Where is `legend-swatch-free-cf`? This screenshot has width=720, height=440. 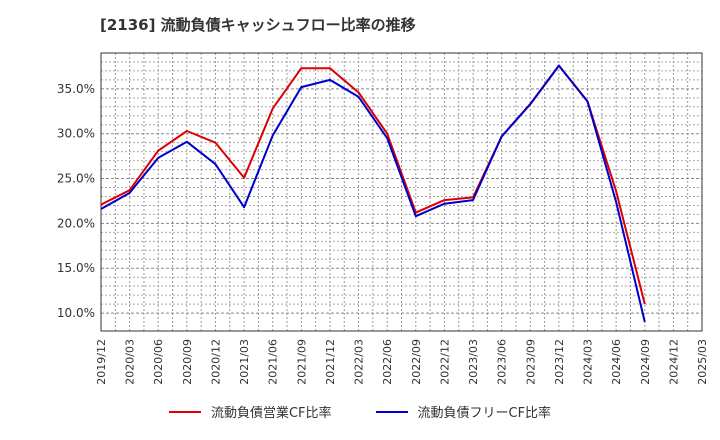 legend-swatch-free-cf is located at coordinates (391, 411).